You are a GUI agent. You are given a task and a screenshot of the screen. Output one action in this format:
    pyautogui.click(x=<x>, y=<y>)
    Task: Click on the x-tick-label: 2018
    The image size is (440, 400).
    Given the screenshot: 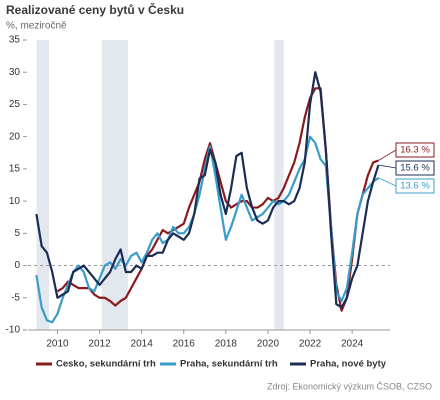 What is the action you would take?
    pyautogui.click(x=226, y=344)
    